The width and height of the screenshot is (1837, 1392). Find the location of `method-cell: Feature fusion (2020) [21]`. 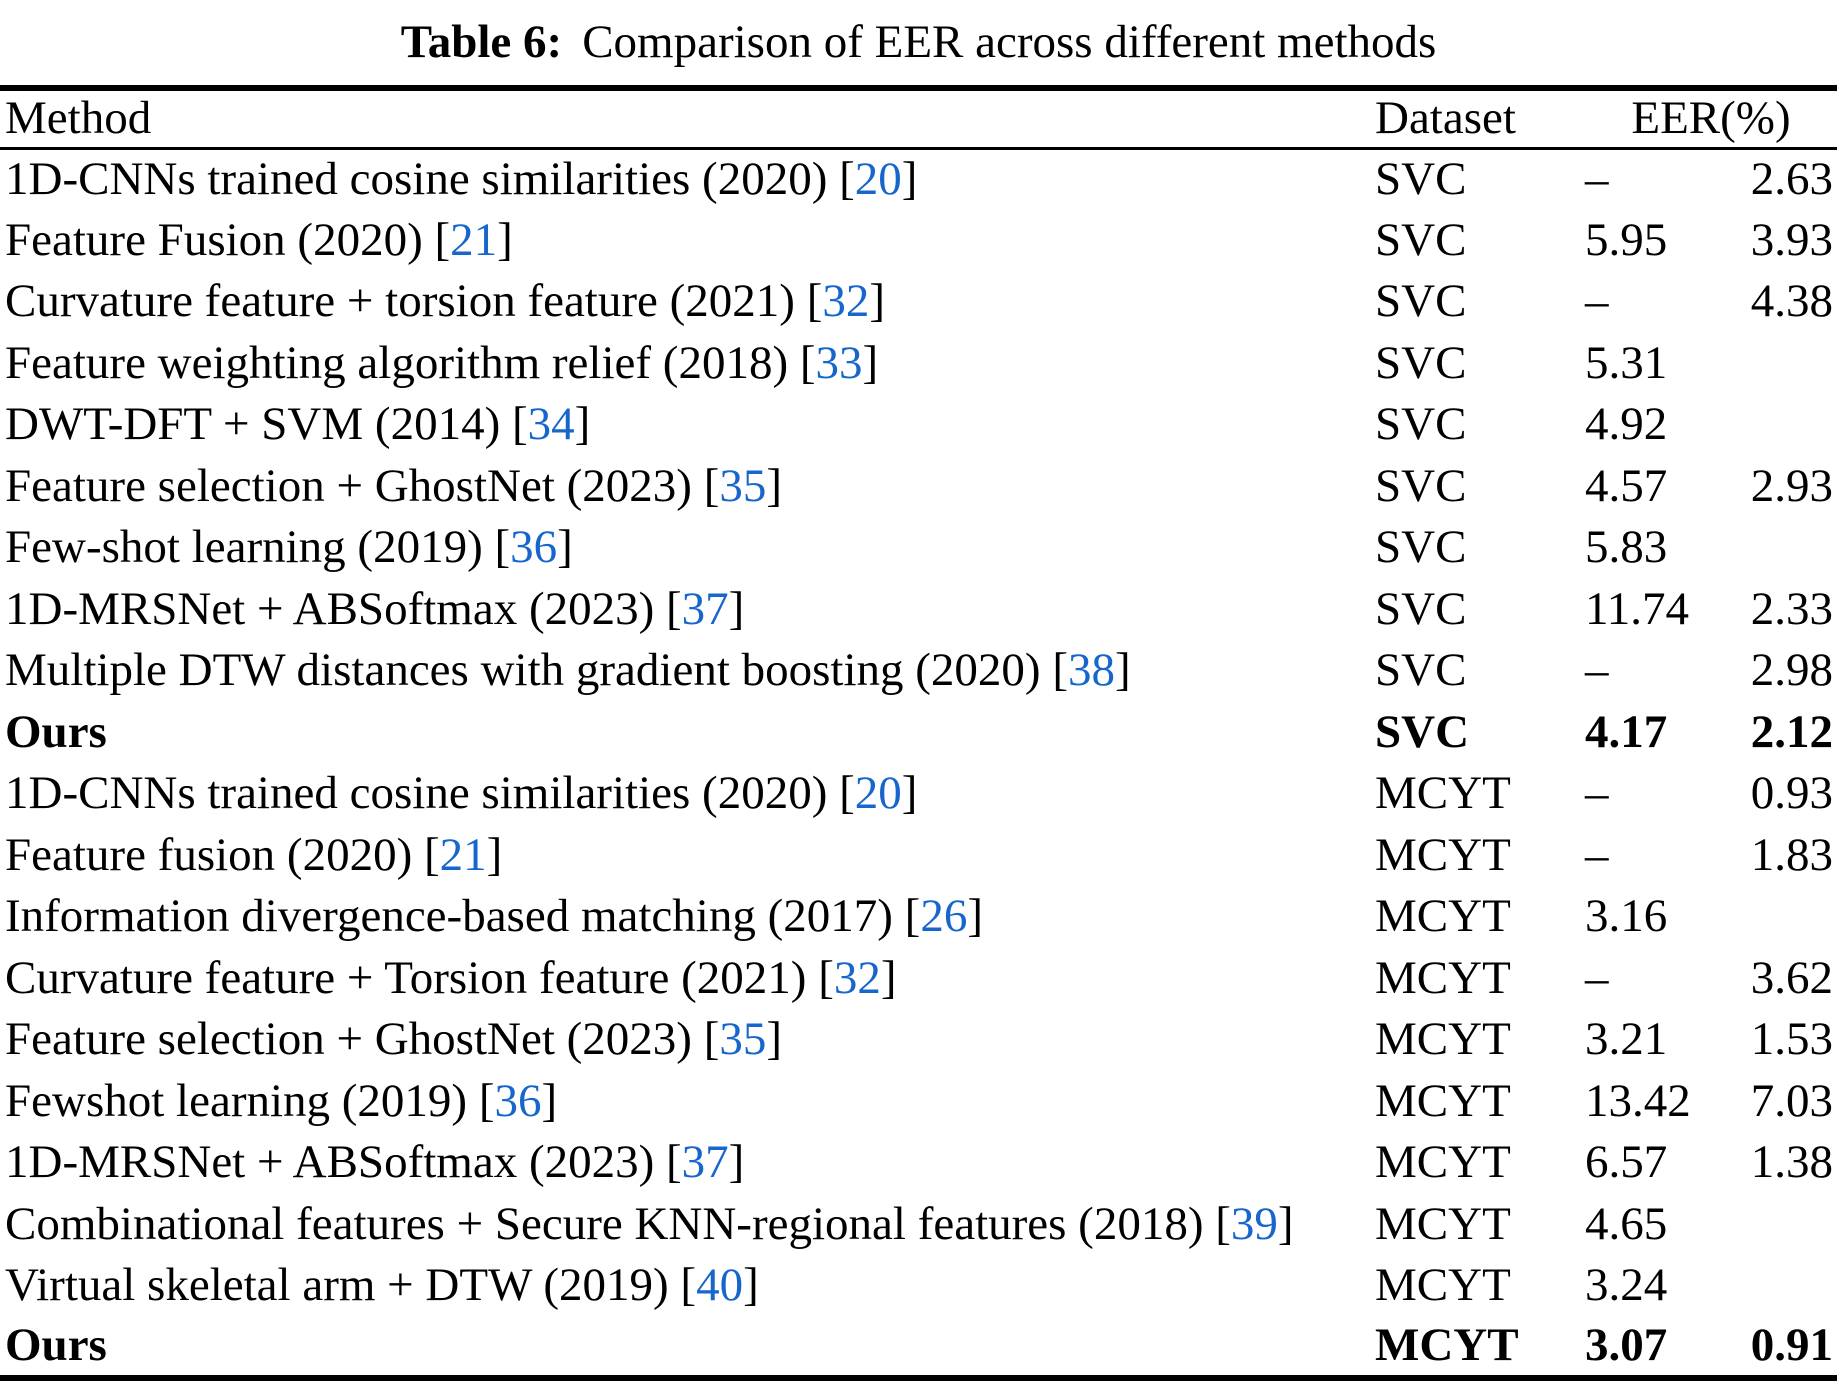

method-cell: Feature fusion (2020) [21] is located at coordinates (687, 856).